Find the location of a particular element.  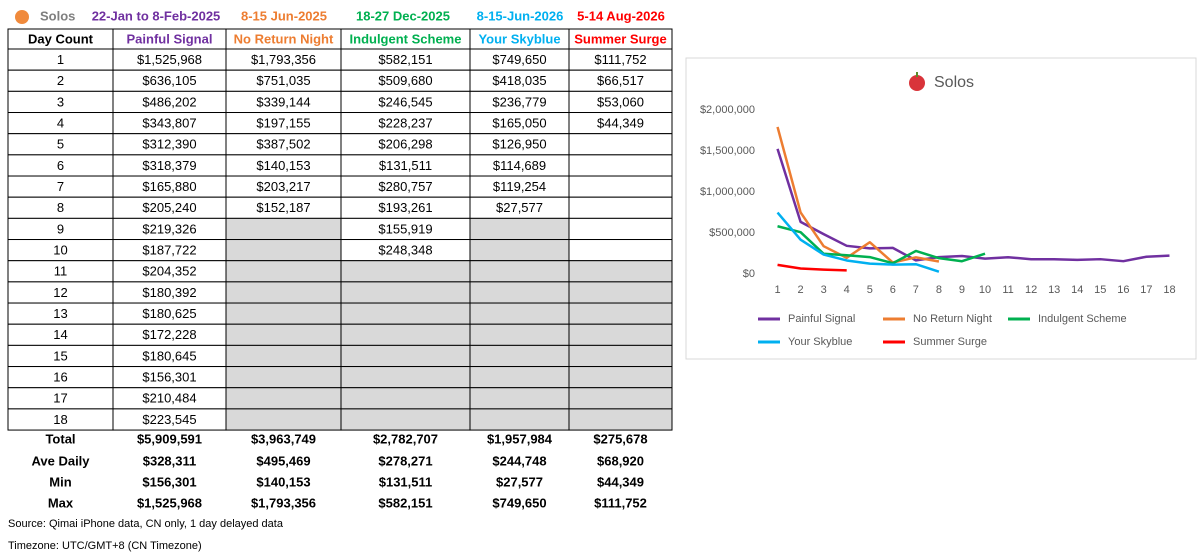

cell-text: $152,187 is located at coordinates (283, 207).